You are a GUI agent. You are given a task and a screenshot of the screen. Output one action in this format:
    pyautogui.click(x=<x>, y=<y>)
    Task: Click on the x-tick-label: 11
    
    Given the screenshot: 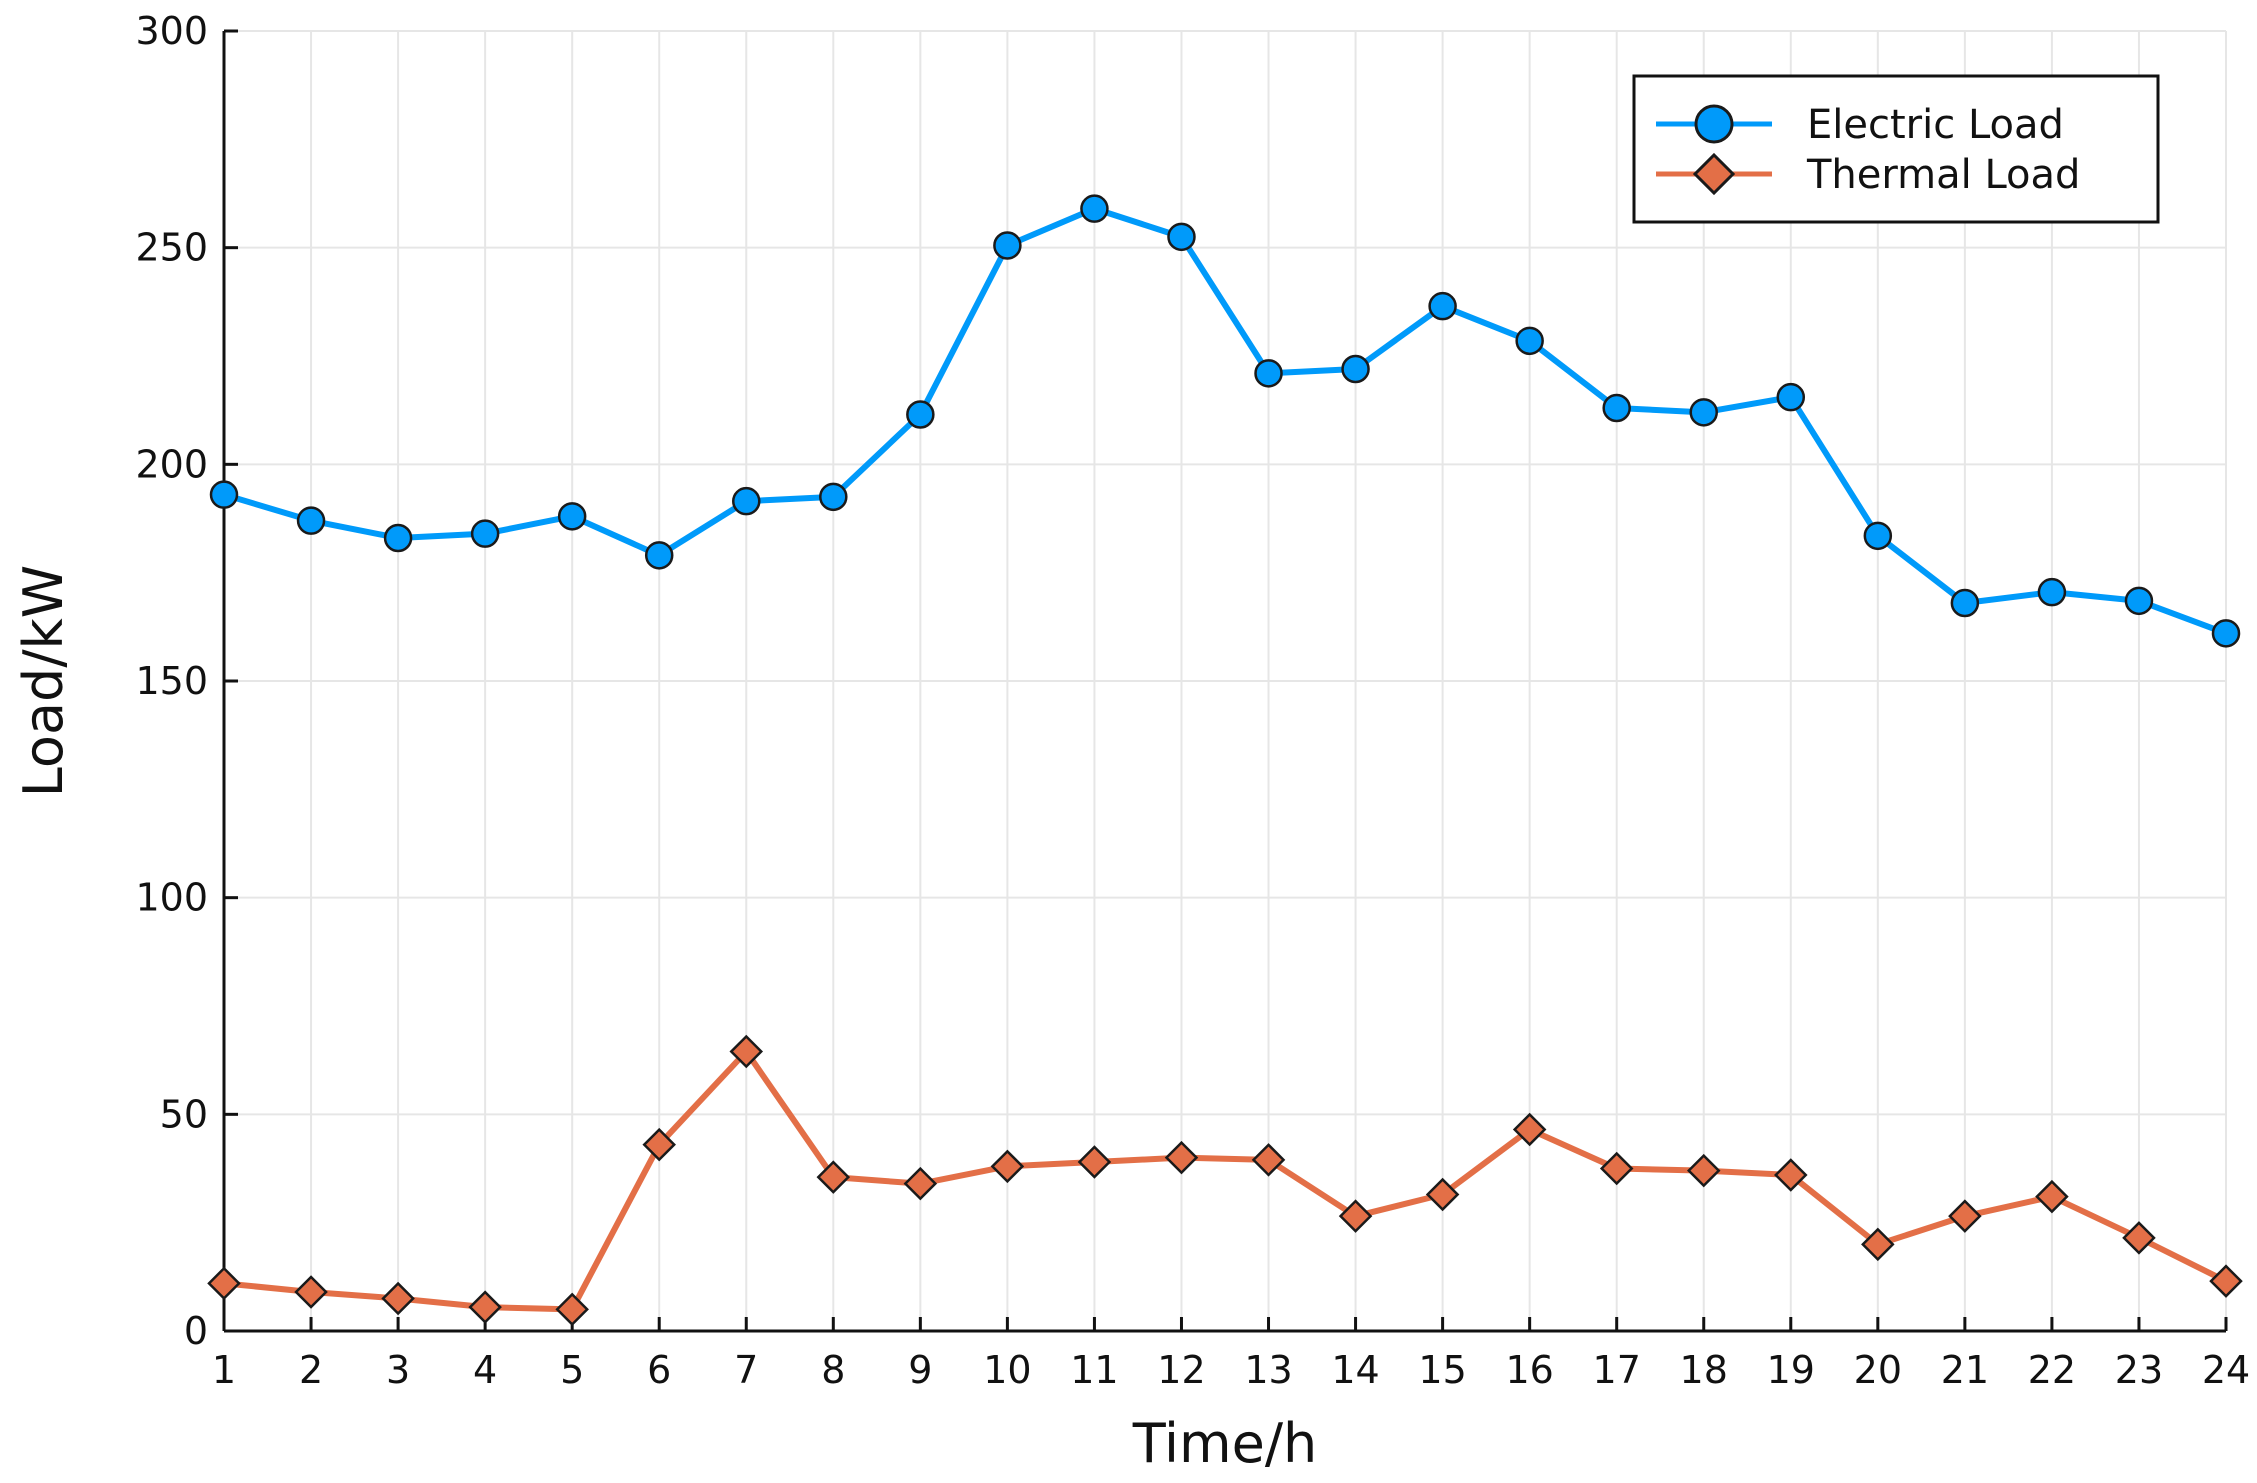 What is the action you would take?
    pyautogui.click(x=1094, y=1370)
    